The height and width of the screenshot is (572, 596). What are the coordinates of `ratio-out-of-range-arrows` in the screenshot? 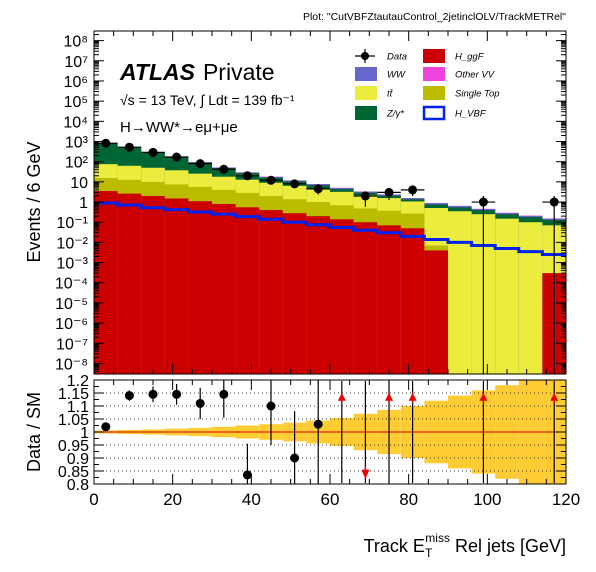 It's located at (448, 432).